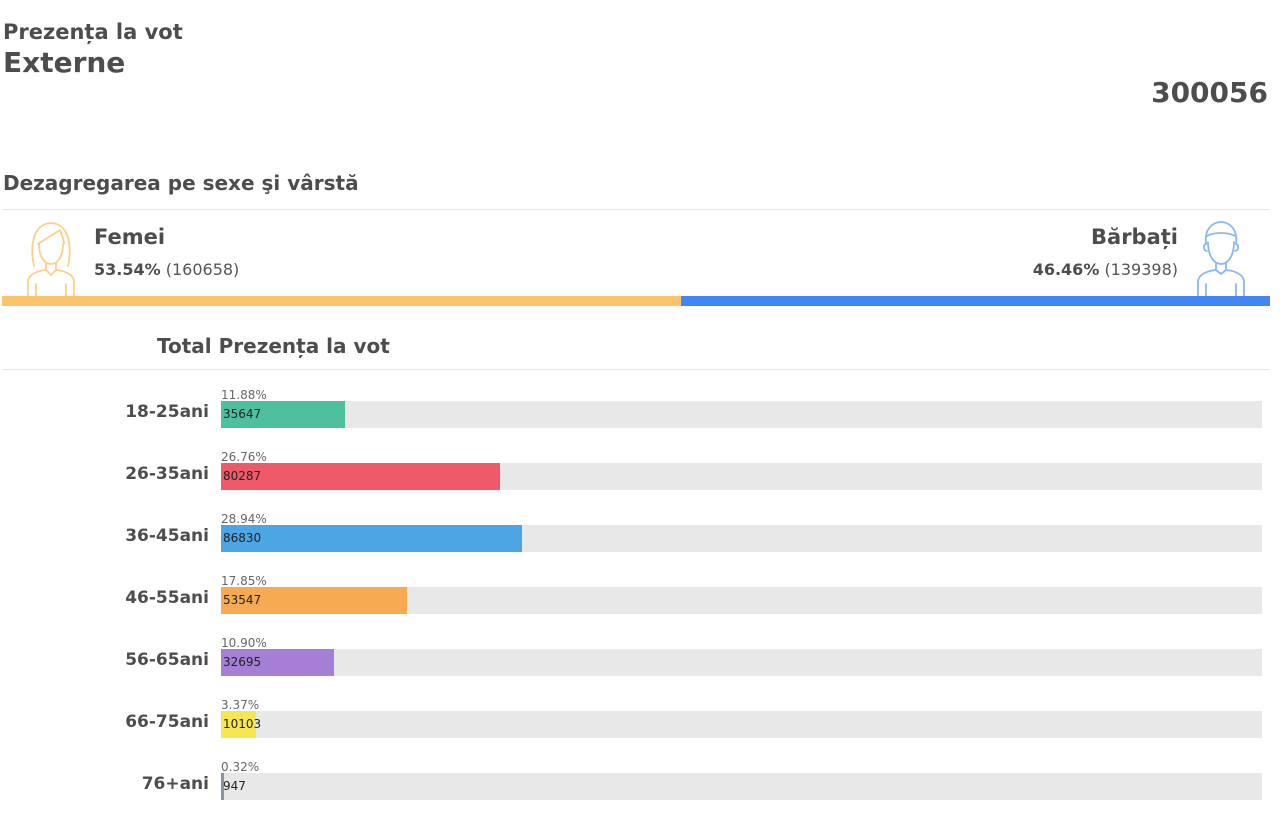 The width and height of the screenshot is (1280, 814). What do you see at coordinates (1221, 258) in the screenshot?
I see `male-user-icon` at bounding box center [1221, 258].